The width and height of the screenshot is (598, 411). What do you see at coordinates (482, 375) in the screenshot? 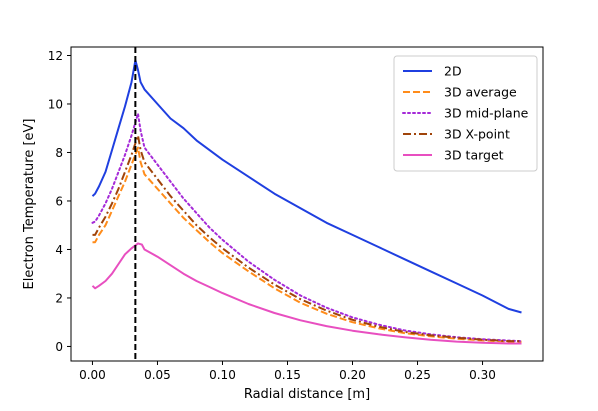
I see `x-tick-label: 0.30` at bounding box center [482, 375].